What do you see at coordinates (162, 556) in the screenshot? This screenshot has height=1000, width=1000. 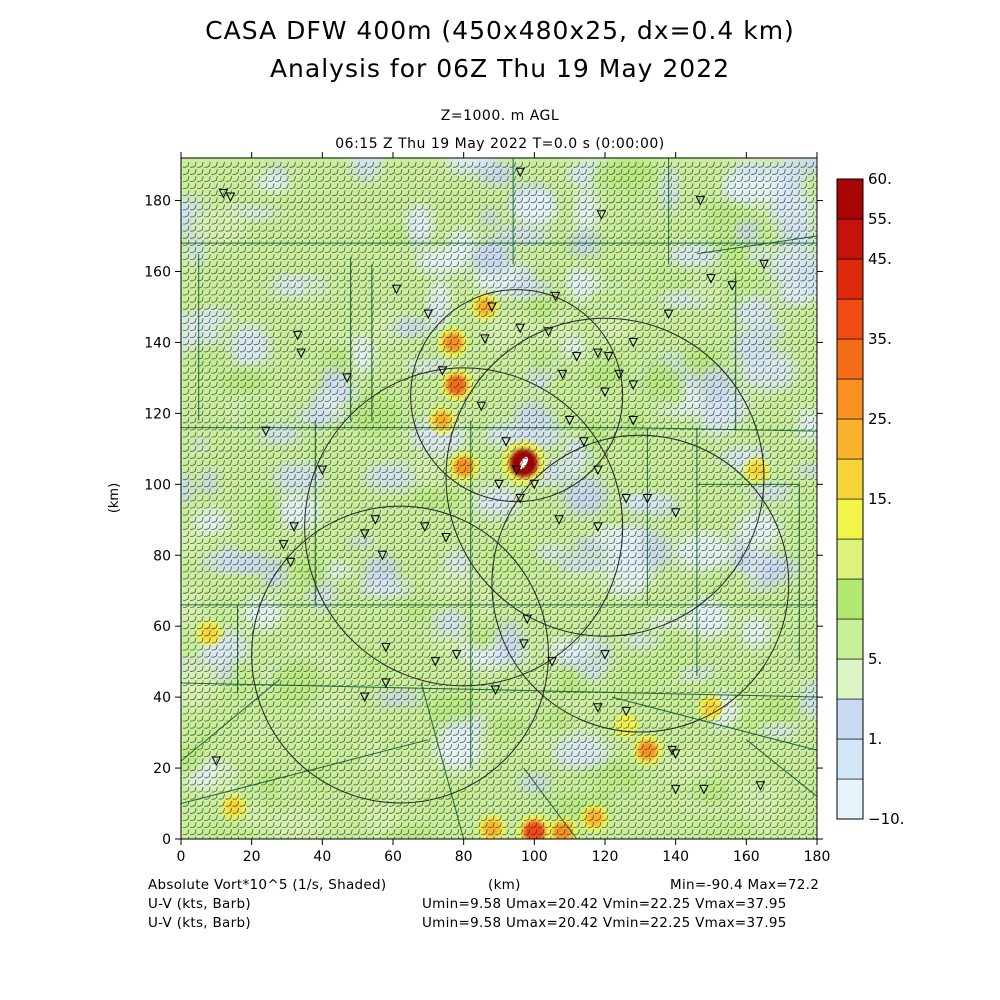 I see `y-tick-label: 80` at bounding box center [162, 556].